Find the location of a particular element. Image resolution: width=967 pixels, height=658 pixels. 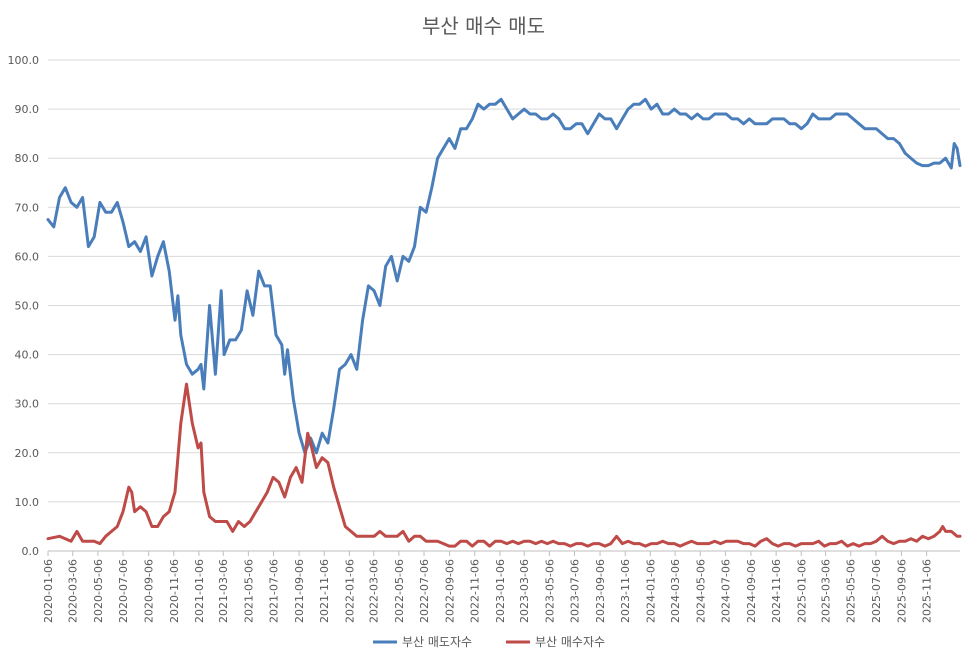

x-tick-label: 2020-03-06 is located at coordinates (73, 591).